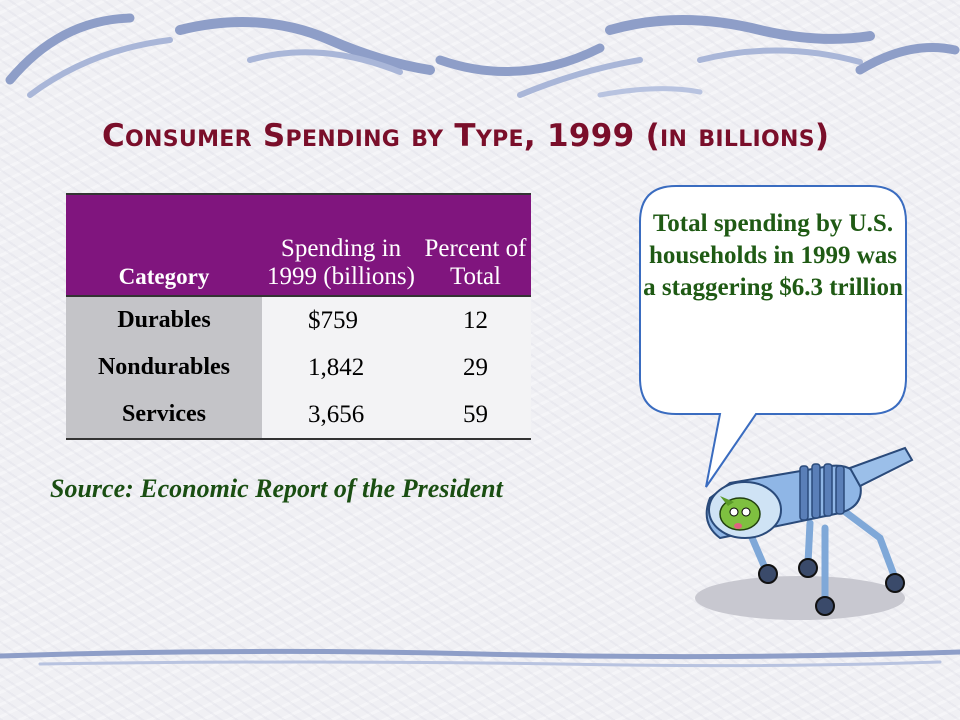 The width and height of the screenshot is (960, 720). What do you see at coordinates (164, 415) in the screenshot?
I see `row-category: Services` at bounding box center [164, 415].